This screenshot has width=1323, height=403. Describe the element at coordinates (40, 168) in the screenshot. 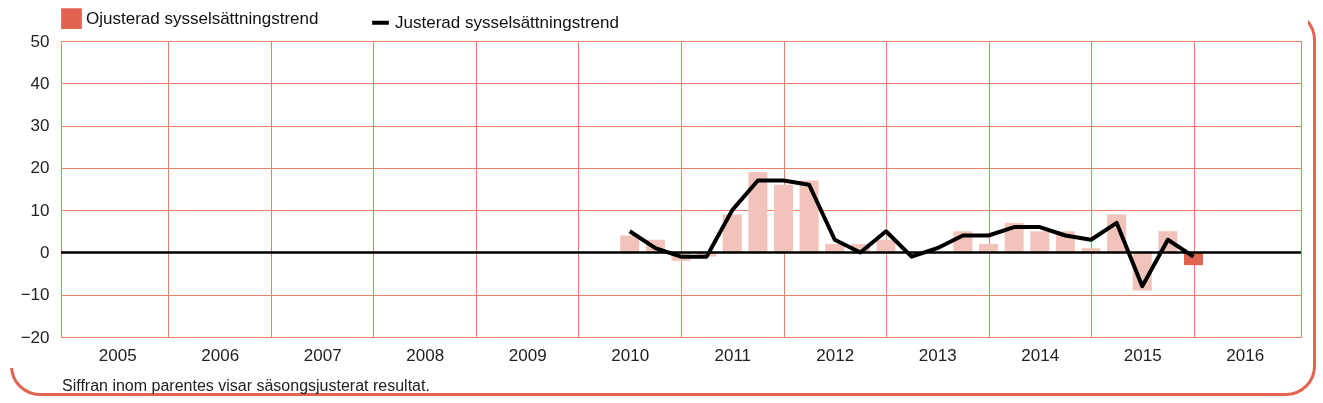

I see `y-tick-label: 20` at that location.